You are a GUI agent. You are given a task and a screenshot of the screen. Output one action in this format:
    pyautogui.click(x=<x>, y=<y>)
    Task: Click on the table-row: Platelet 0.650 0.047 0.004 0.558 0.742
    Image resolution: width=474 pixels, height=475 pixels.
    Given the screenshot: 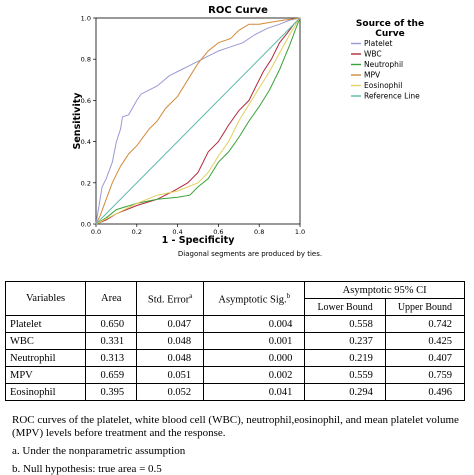 What is the action you would take?
    pyautogui.click(x=235, y=324)
    